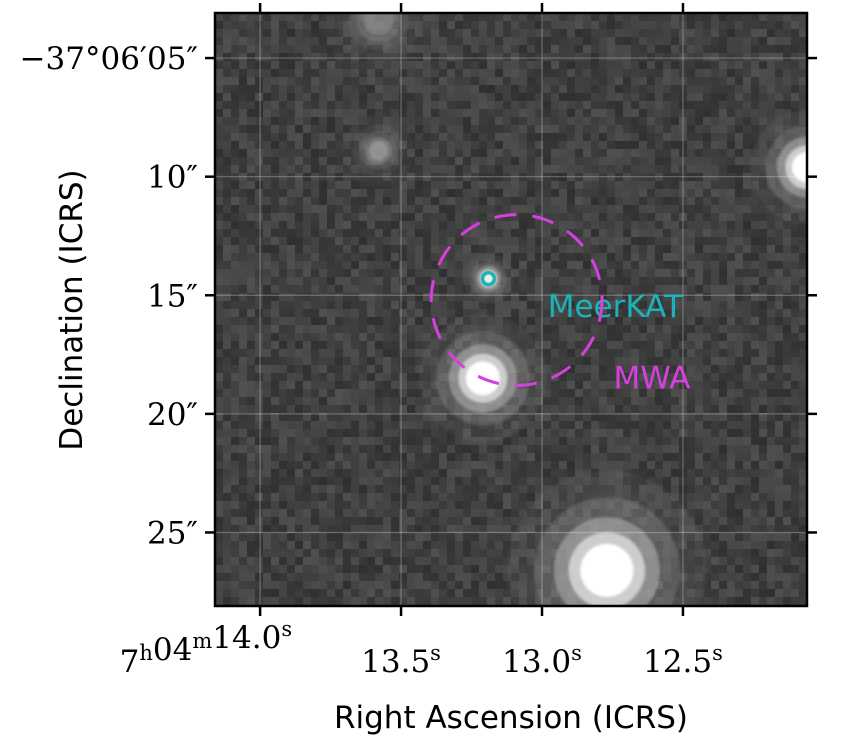  Describe the element at coordinates (401, 660) in the screenshot. I see `x-tick-label-2: 13.5s` at that location.